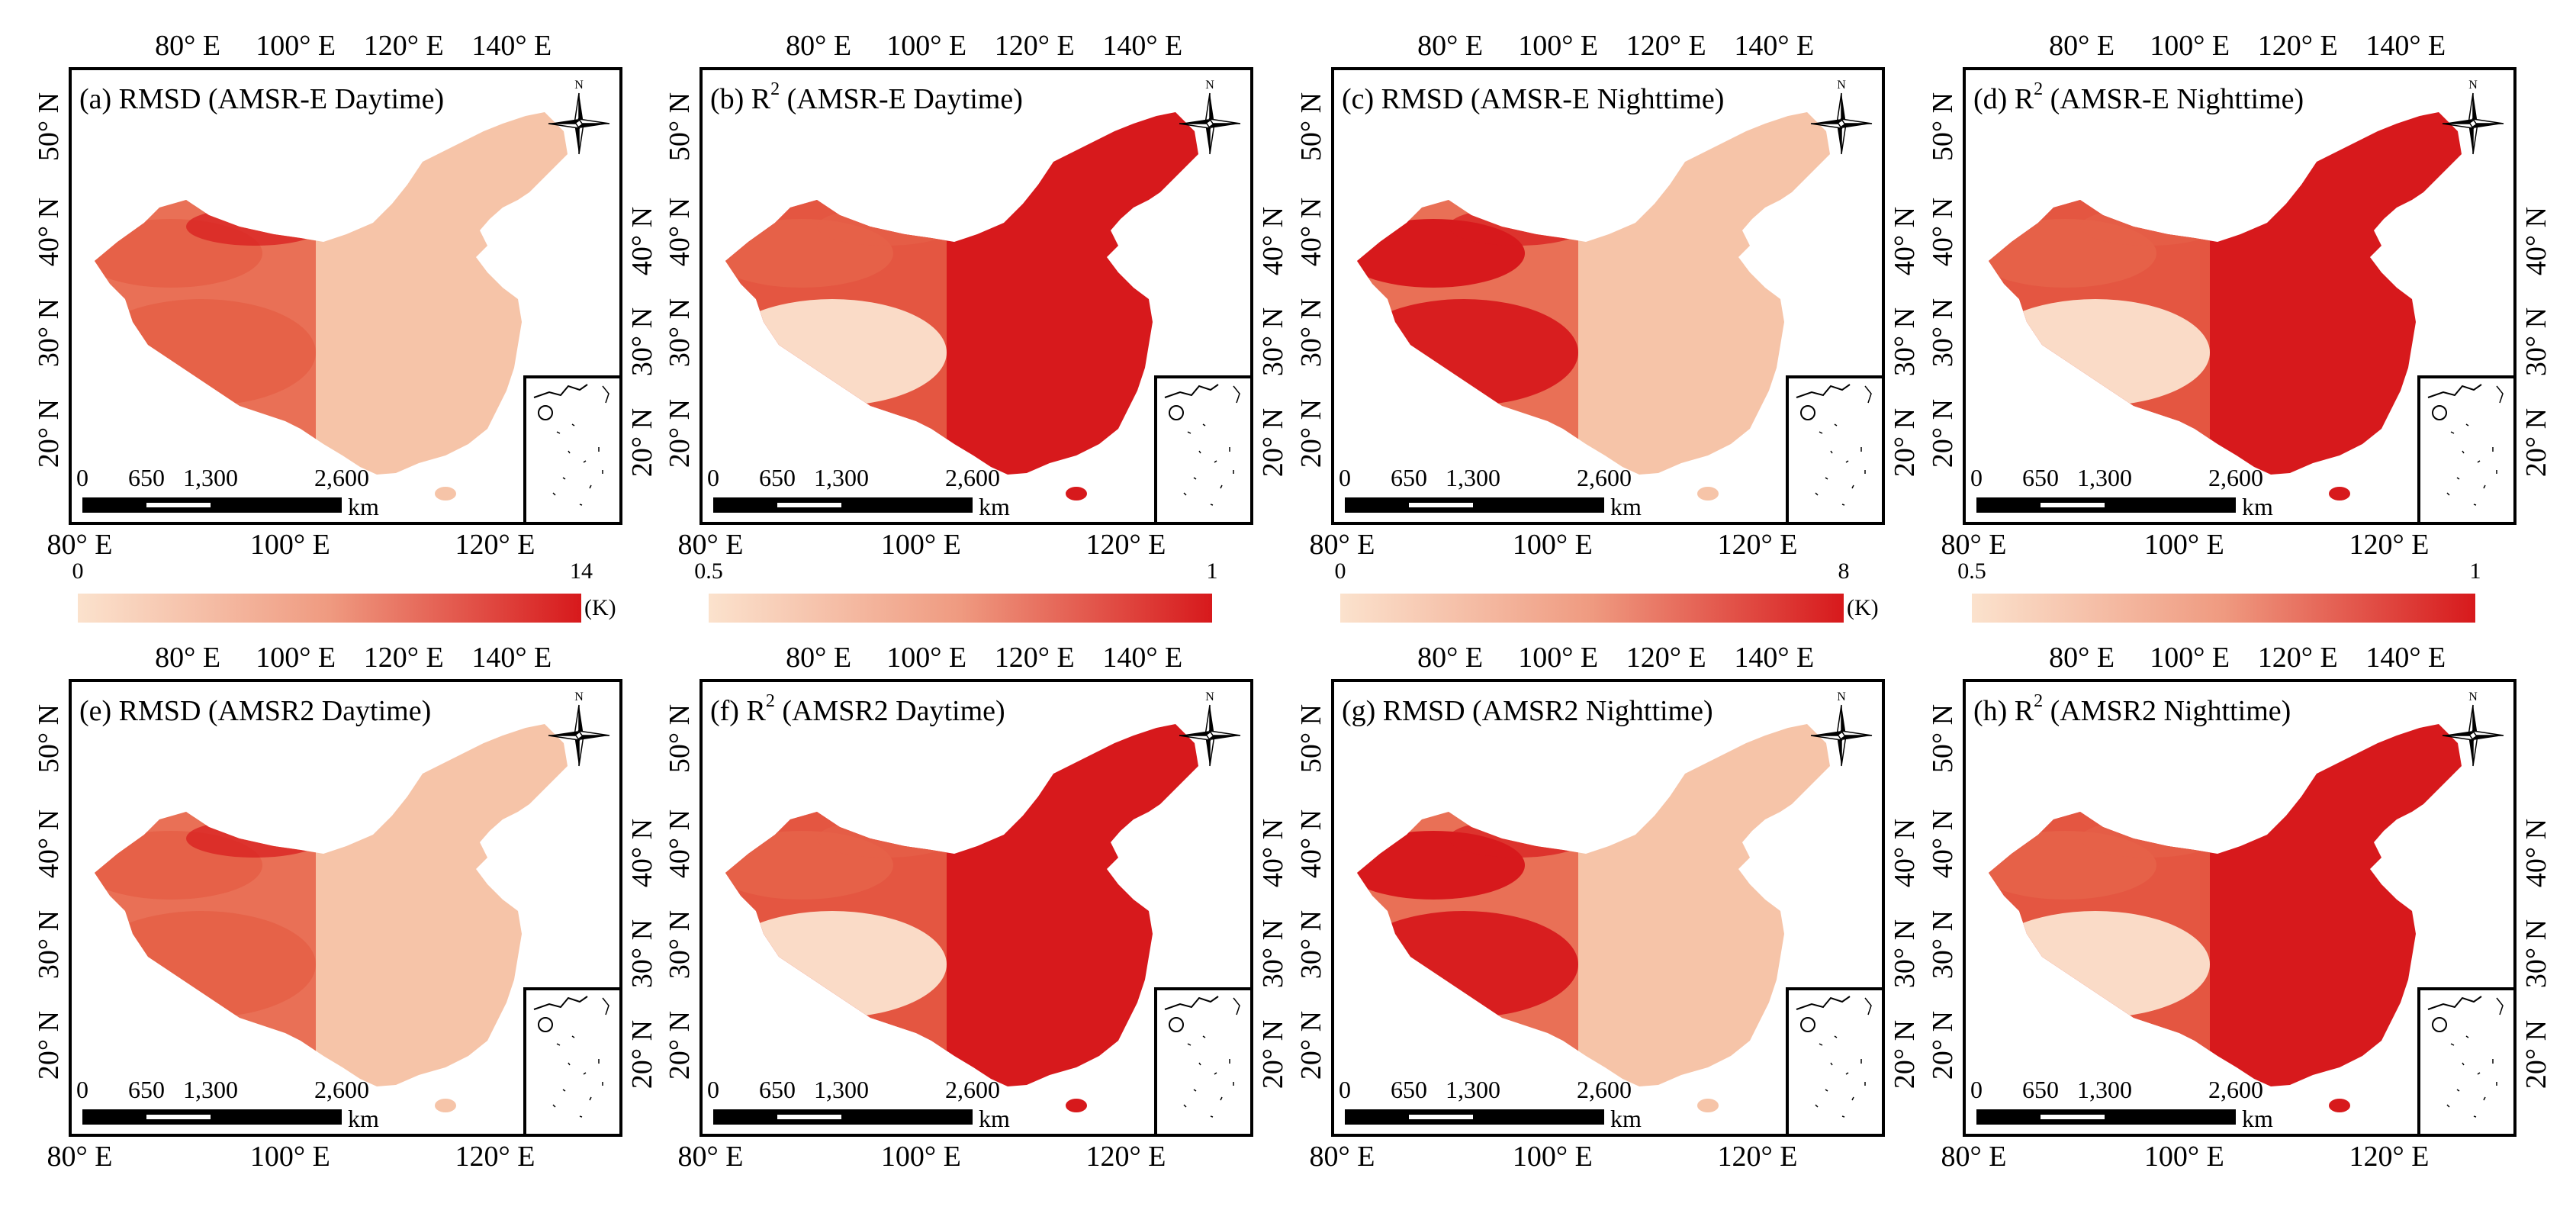 The width and height of the screenshot is (2576, 1207). What do you see at coordinates (1528, 711) in the screenshot?
I see `panel-title: (g) RMSD (AMSR2 Nighttime)` at bounding box center [1528, 711].